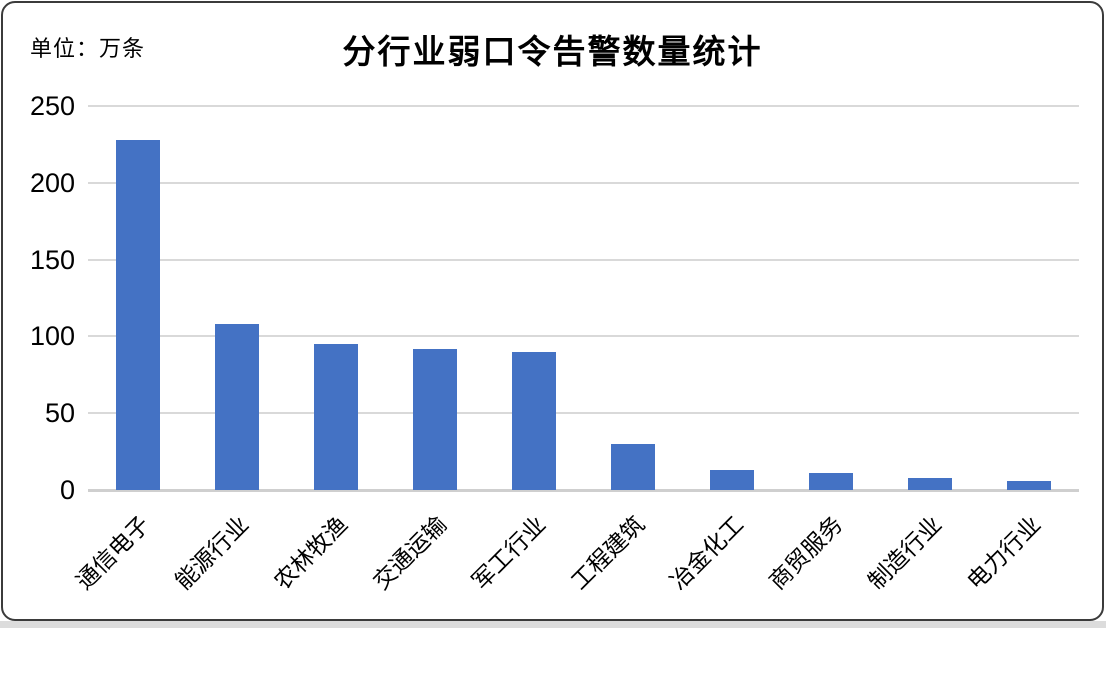  What do you see at coordinates (806, 553) in the screenshot?
I see `x-axis-label: 商贸服务` at bounding box center [806, 553].